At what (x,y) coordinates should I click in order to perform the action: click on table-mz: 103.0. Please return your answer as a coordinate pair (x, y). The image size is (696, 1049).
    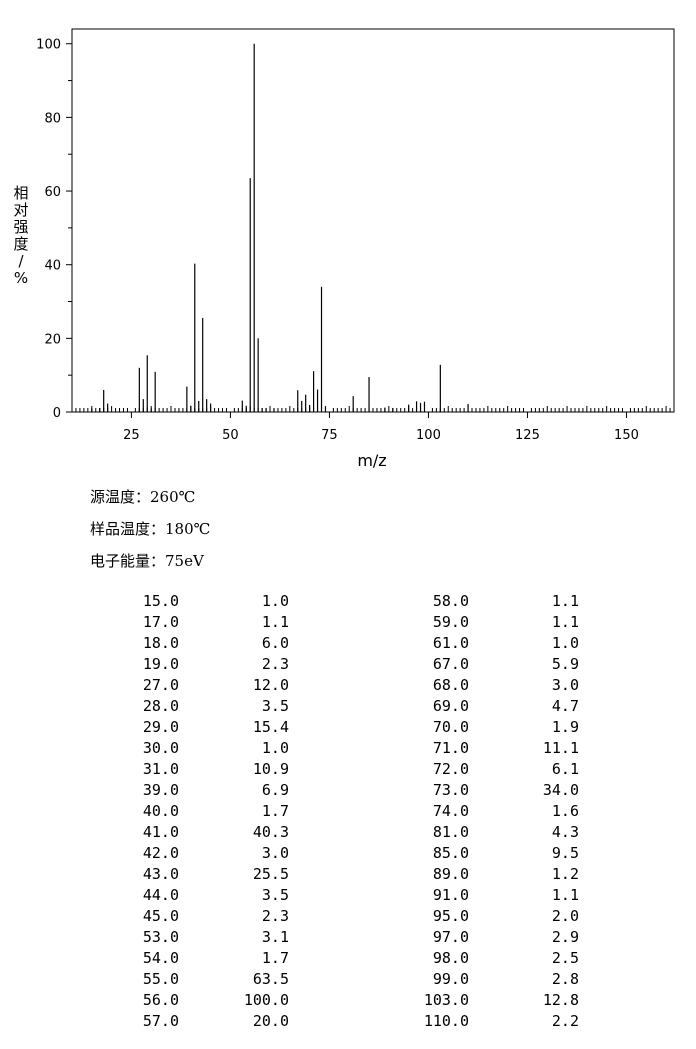
    Looking at the image, I should click on (446, 1000).